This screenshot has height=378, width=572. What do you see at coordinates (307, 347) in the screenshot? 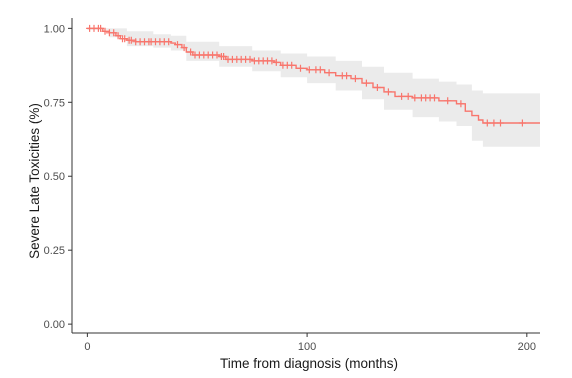
I see `x-tick-label: 100` at bounding box center [307, 347].